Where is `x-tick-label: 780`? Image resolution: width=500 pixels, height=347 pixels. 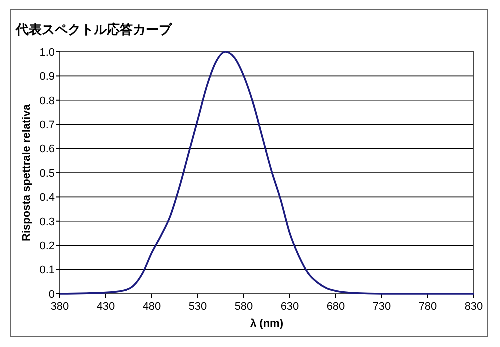
x-tick-label: 780 is located at coordinates (428, 307).